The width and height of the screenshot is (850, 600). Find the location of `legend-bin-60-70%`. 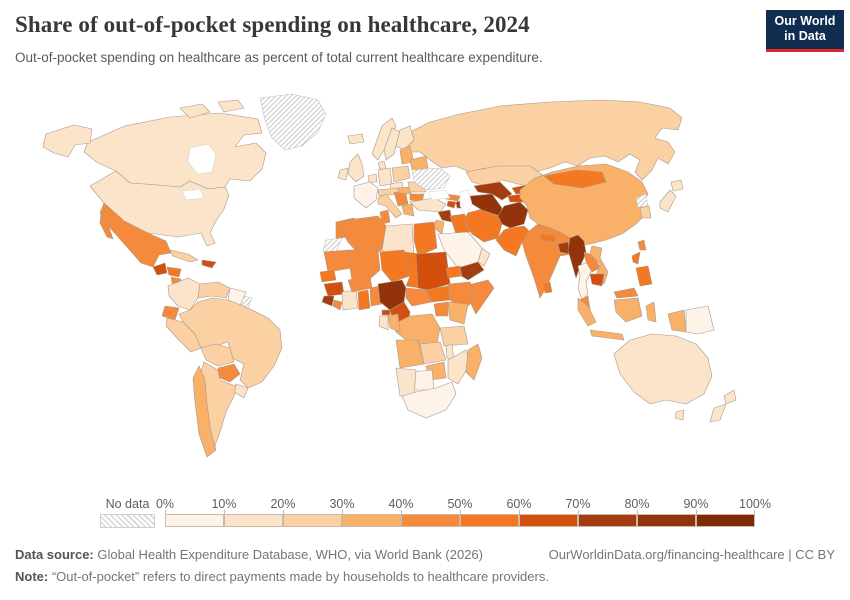

legend-bin-60-70% is located at coordinates (548, 520).